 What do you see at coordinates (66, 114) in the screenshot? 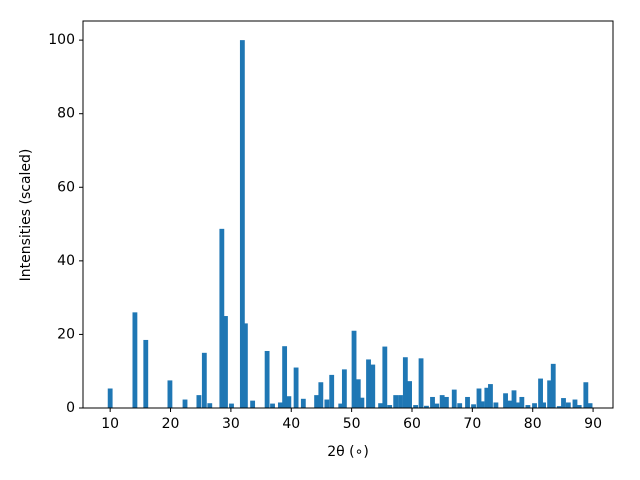
I see `y-tick-label: 80` at bounding box center [66, 114].